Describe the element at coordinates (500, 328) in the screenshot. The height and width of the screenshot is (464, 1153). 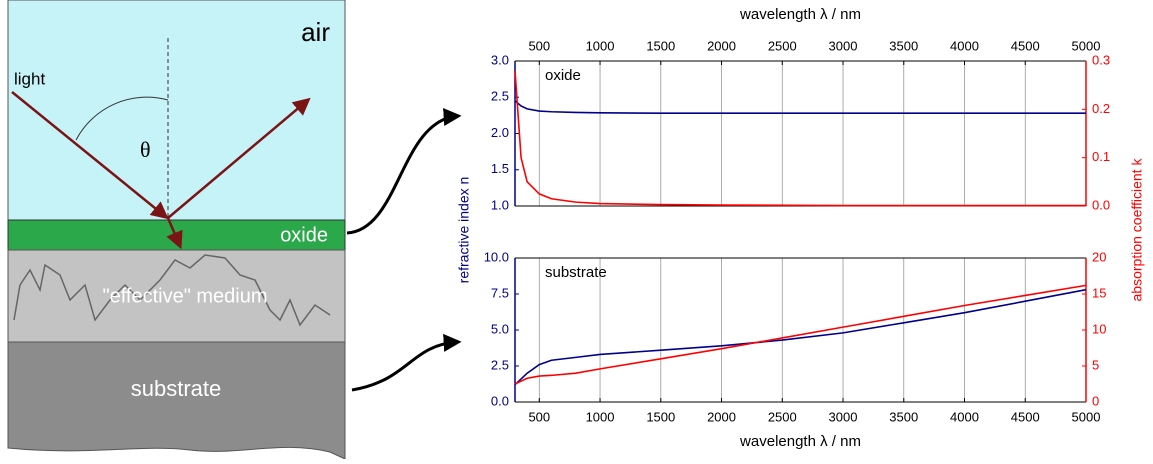
I see `y-tick-label: 5.0` at that location.